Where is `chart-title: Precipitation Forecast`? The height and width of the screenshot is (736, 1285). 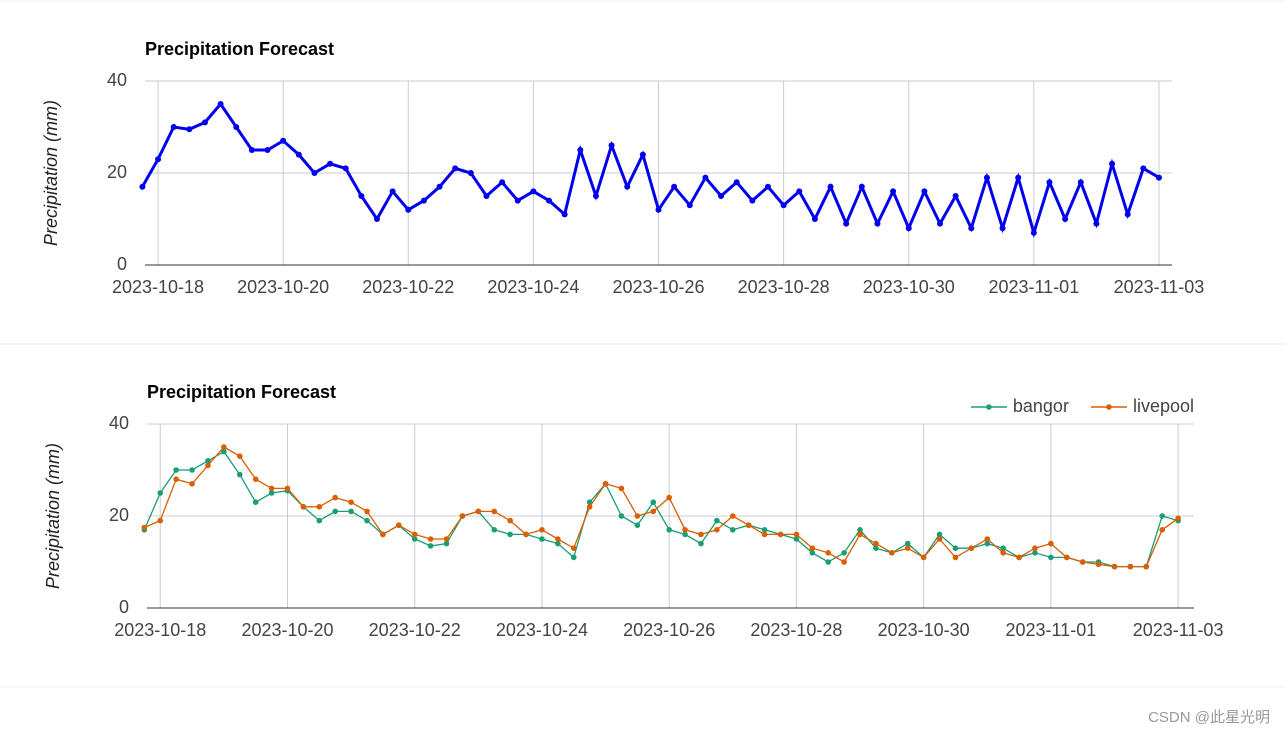
chart-title: Precipitation Forecast is located at coordinates (241, 392).